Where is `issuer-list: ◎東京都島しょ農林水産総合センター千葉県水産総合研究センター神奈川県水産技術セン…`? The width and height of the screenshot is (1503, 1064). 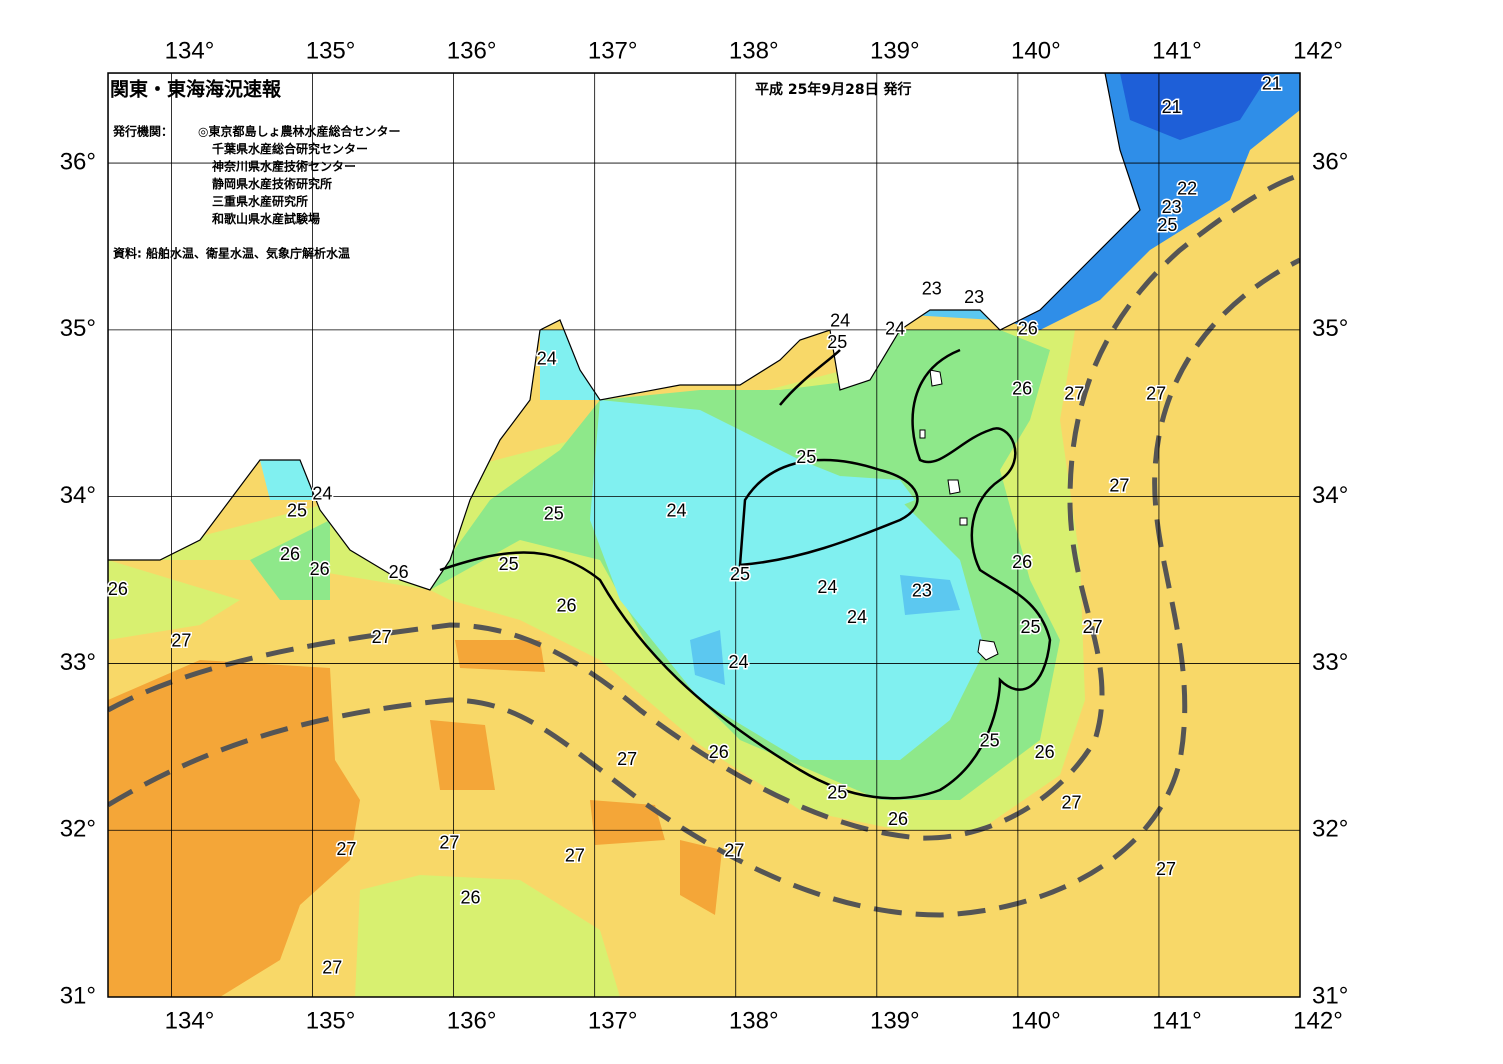
issuer-list: ◎東京都島しょ農林水産総合センター千葉県水産総合研究センター神奈川県水産技術セン… is located at coordinates (299, 175).